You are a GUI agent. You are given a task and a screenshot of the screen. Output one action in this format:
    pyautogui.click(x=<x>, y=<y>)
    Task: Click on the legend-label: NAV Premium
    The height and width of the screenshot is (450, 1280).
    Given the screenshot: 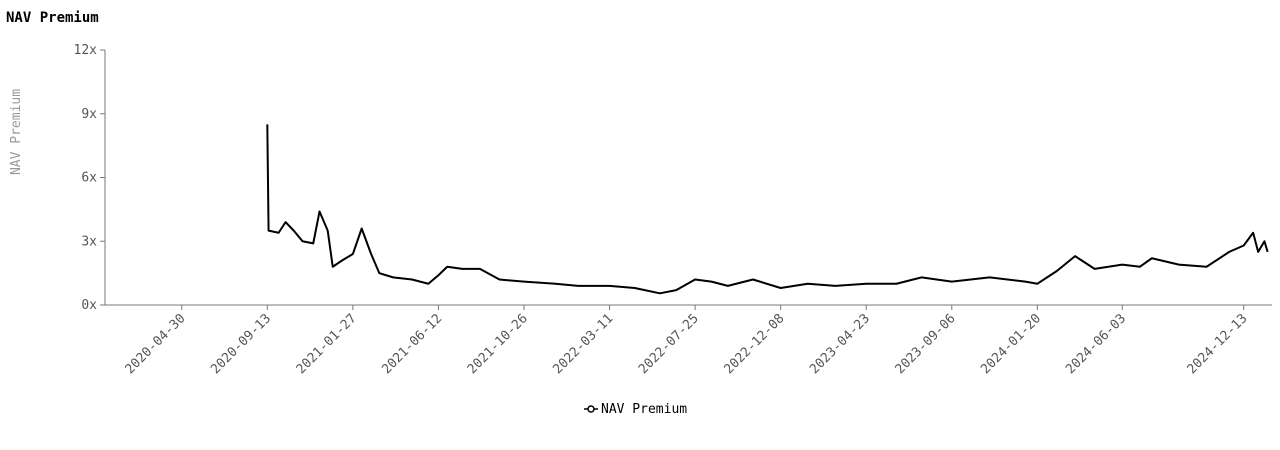 What is the action you would take?
    pyautogui.click(x=644, y=409)
    